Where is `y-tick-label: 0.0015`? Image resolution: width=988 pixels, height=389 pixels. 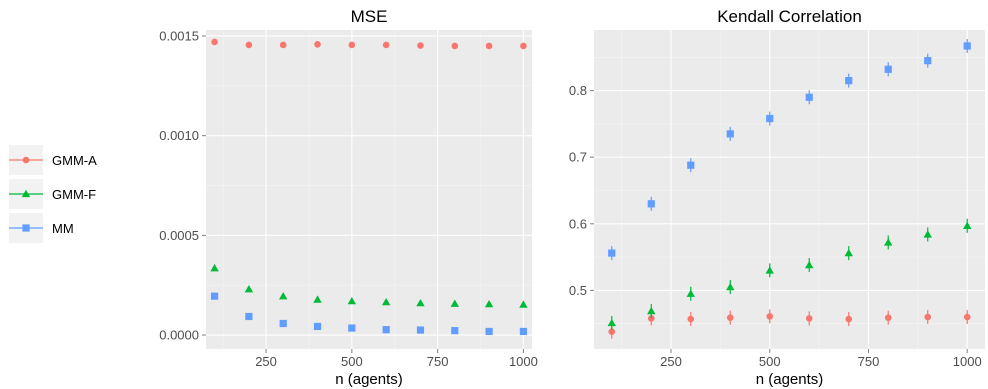
y-tick-label: 0.0015 is located at coordinates (179, 35).